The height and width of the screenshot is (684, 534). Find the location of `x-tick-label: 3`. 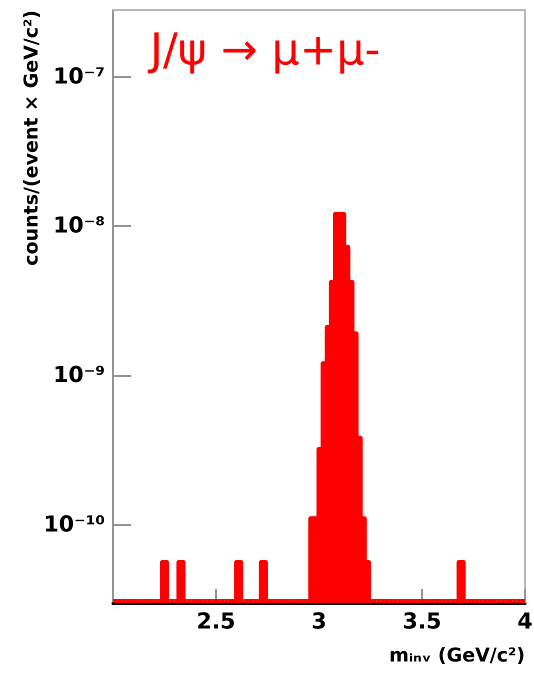

x-tick-label: 3 is located at coordinates (319, 622).